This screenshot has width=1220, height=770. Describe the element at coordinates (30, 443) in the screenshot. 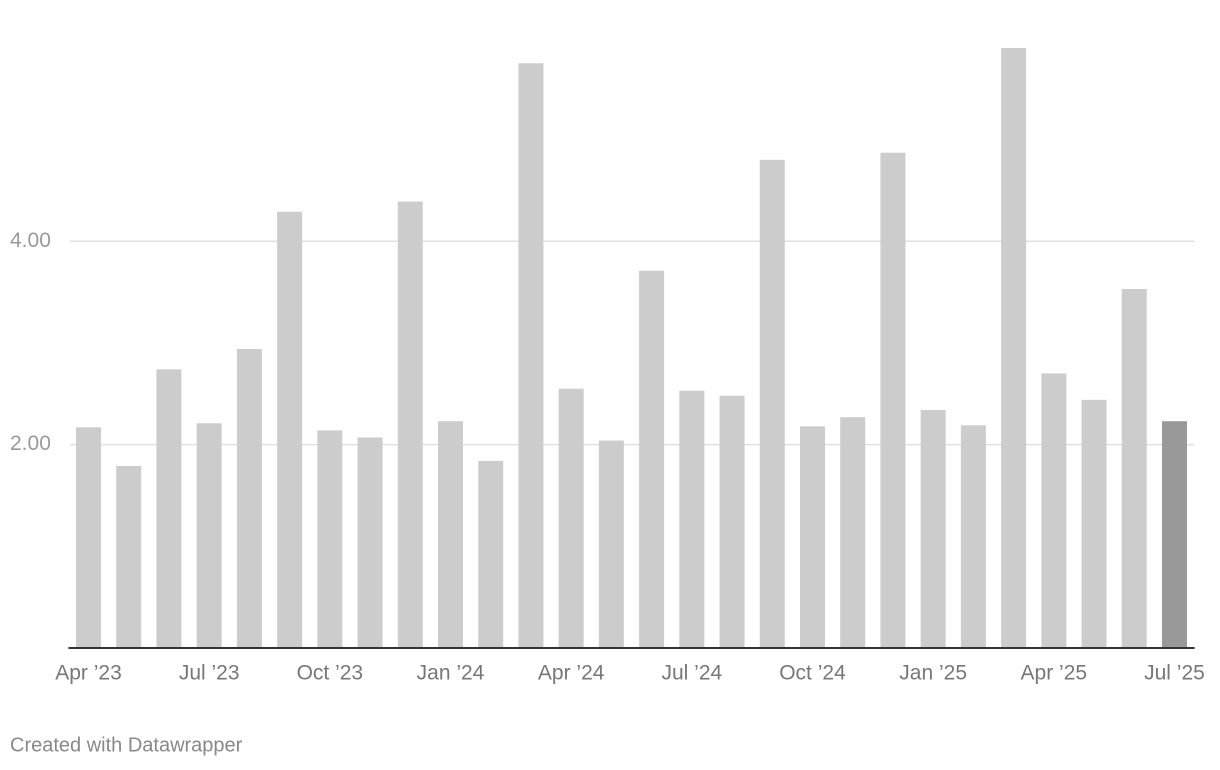

I see `y-tick-label: 2.00` at that location.